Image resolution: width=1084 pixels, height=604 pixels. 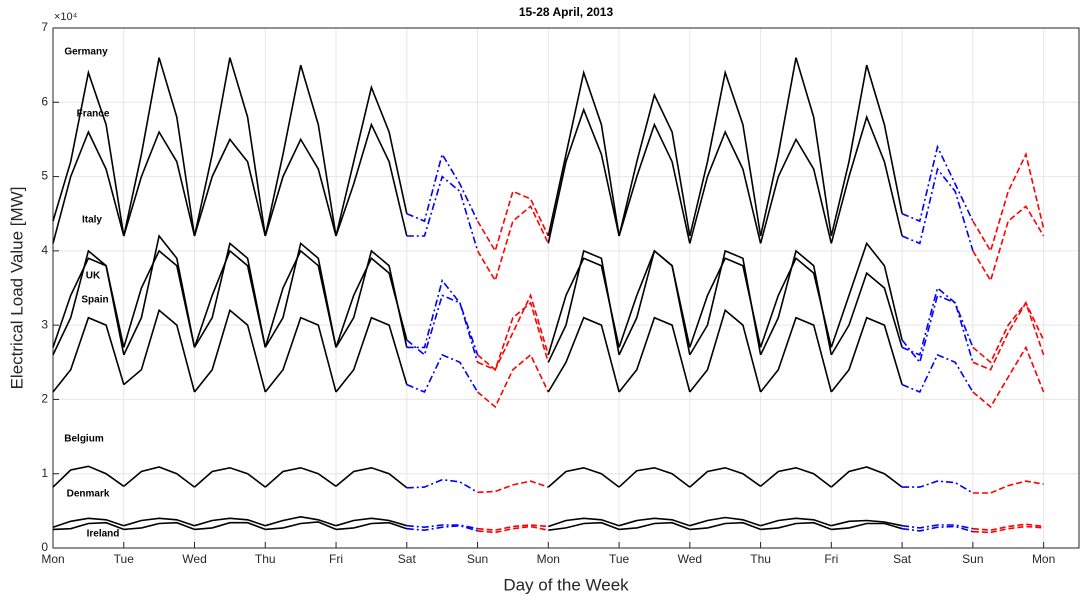 I want to click on series-label: Italy, so click(x=92, y=220).